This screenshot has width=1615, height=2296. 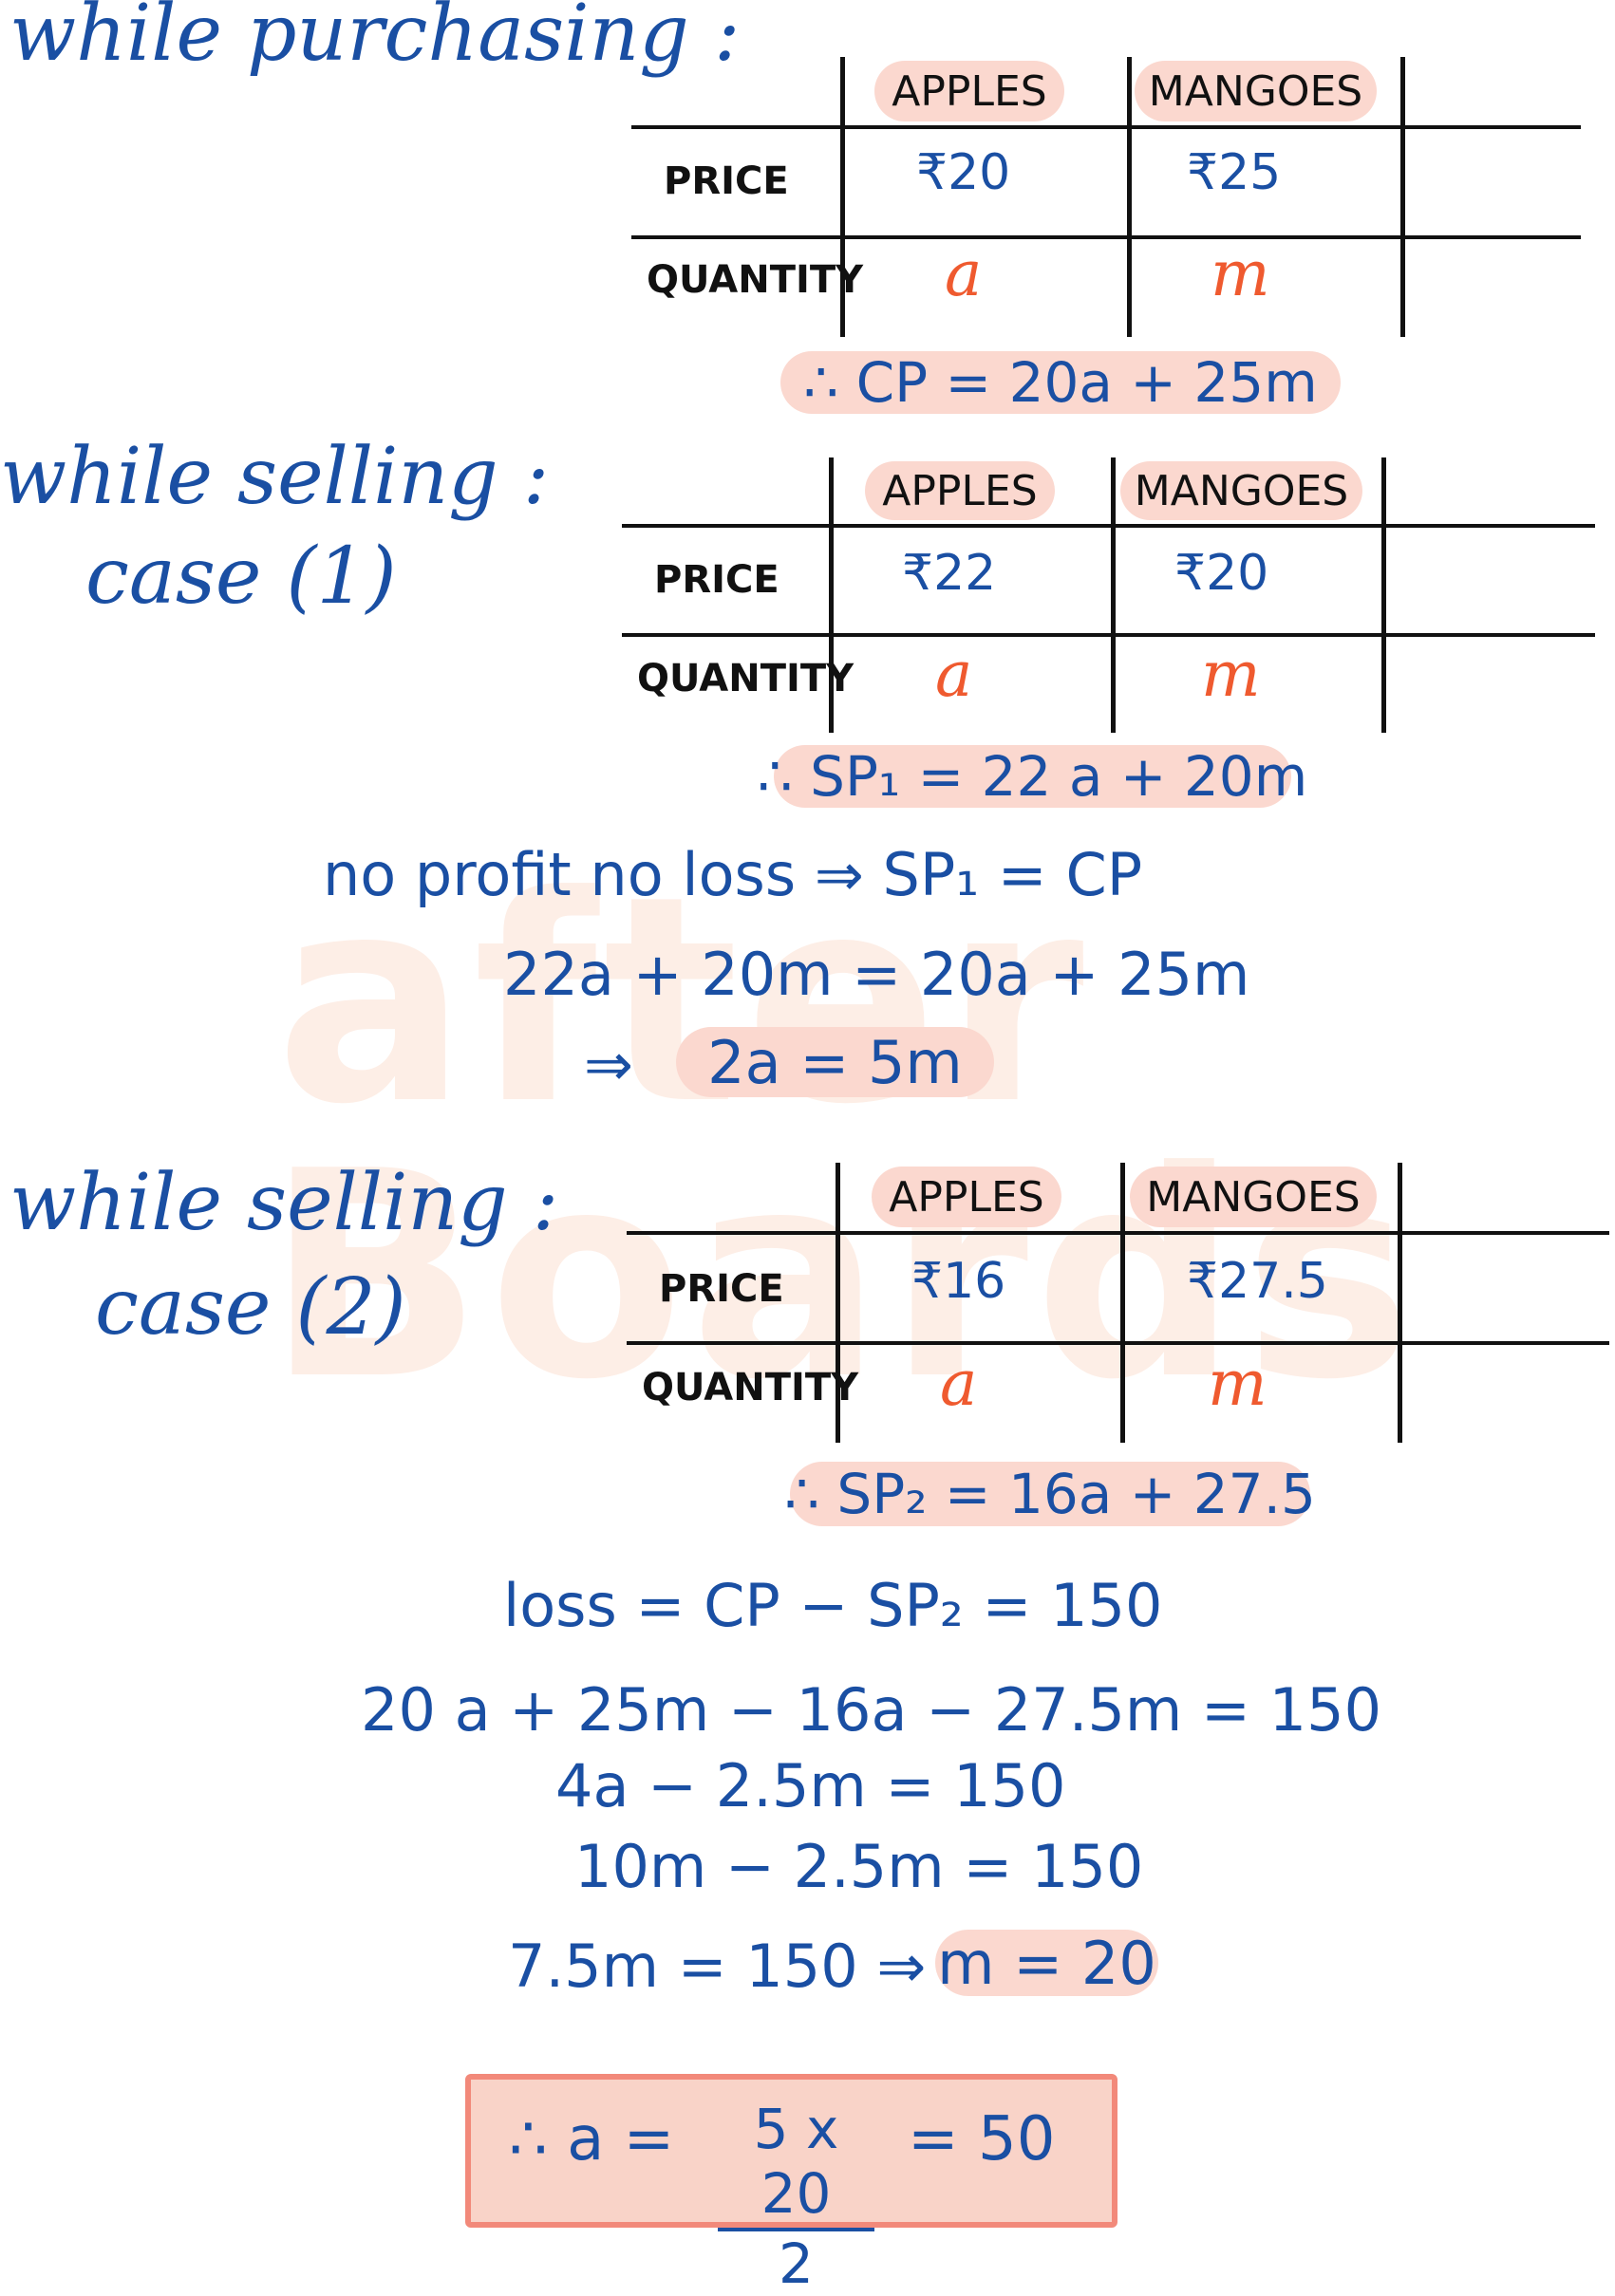 What do you see at coordinates (796, 2164) in the screenshot?
I see `fraction-numerator: 5 x 20` at bounding box center [796, 2164].